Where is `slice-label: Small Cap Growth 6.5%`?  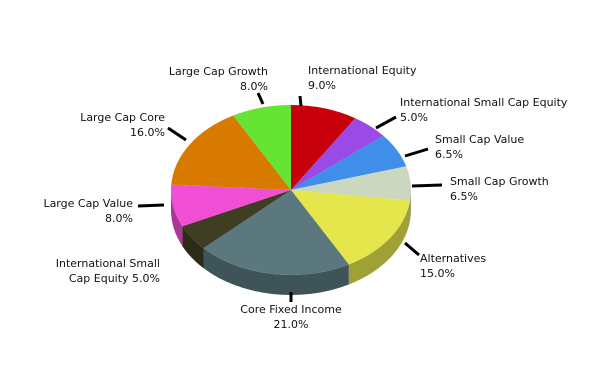 slice-label: Small Cap Growth 6.5% is located at coordinates (499, 189).